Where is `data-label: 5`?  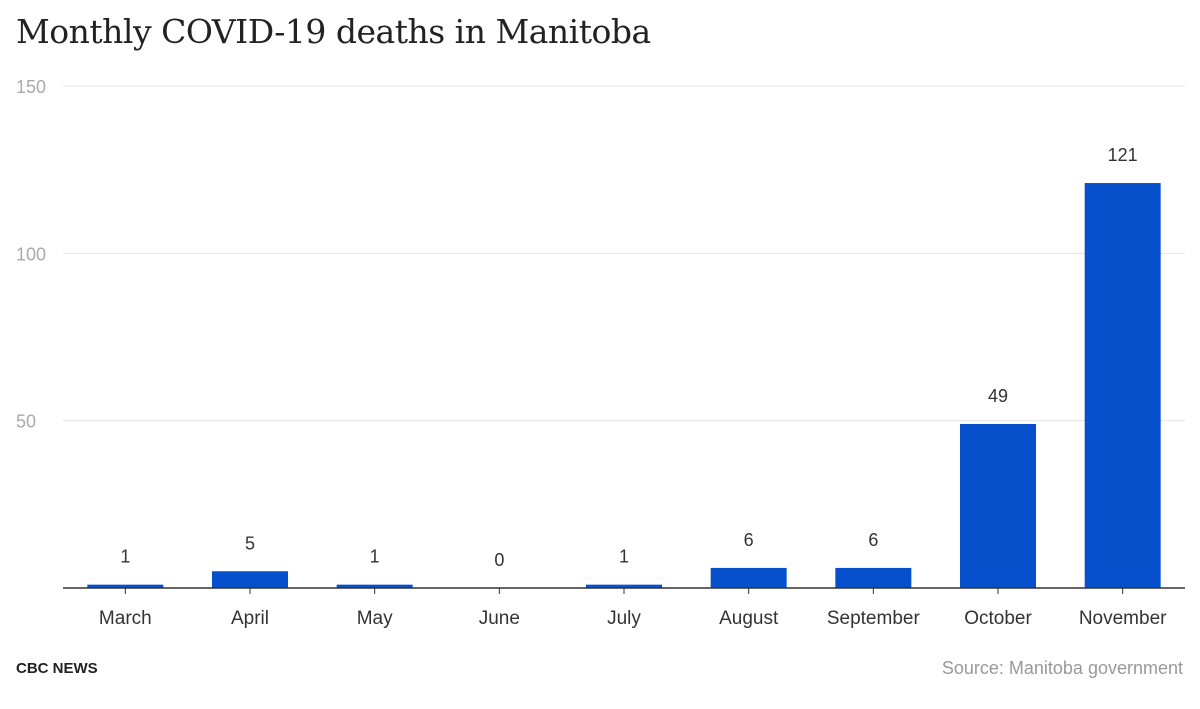 data-label: 5 is located at coordinates (250, 543).